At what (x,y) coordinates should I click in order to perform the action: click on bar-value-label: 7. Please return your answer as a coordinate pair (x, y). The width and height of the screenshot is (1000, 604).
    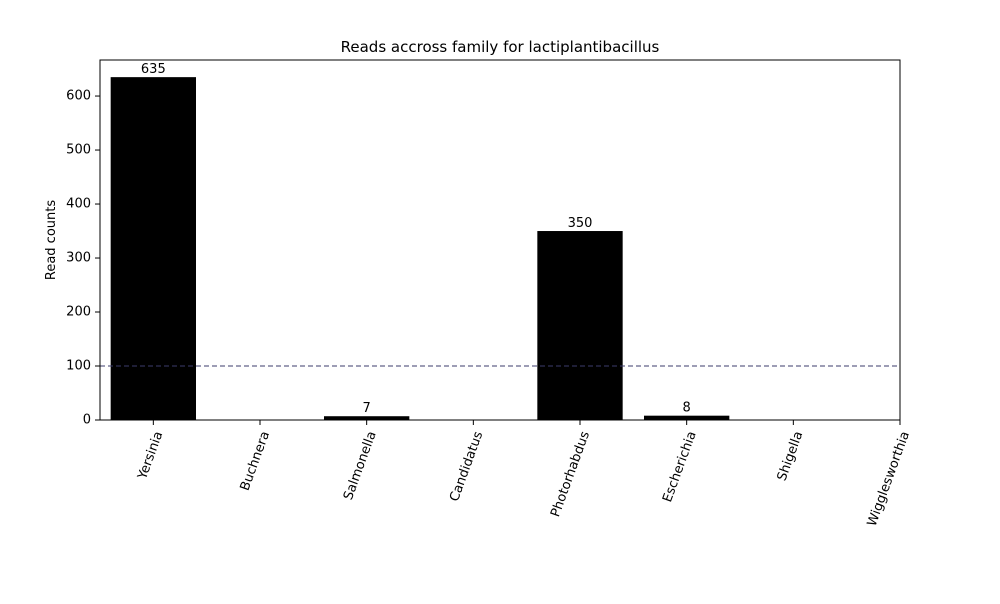
    Looking at the image, I should click on (367, 408).